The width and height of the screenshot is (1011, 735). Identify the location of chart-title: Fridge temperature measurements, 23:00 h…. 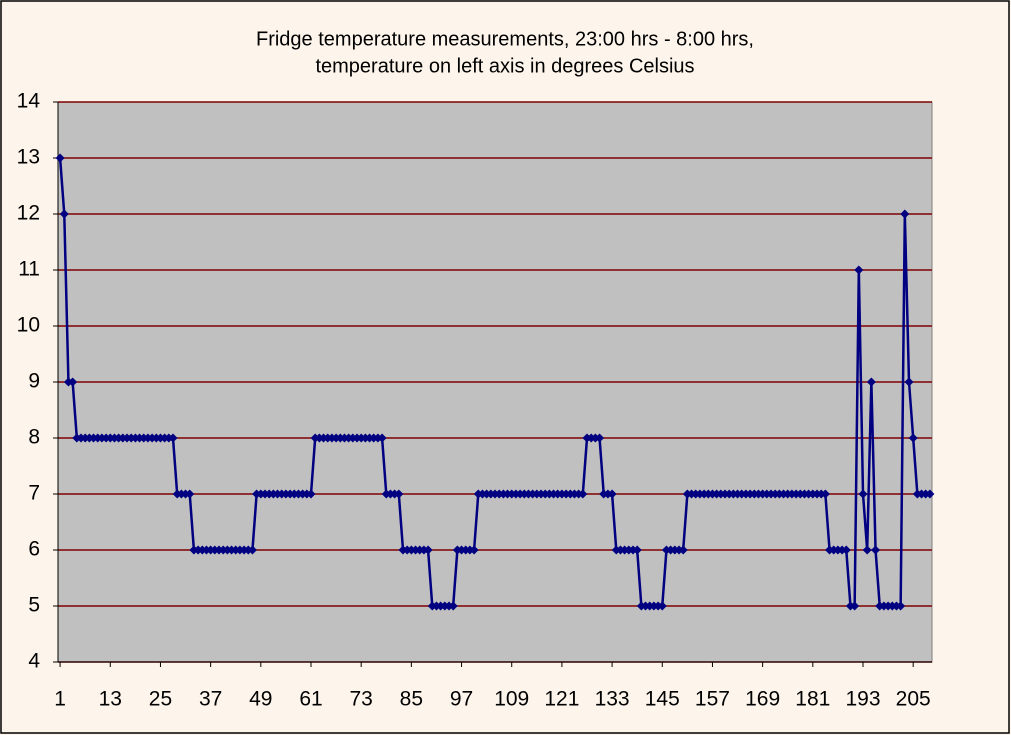
(505, 39).